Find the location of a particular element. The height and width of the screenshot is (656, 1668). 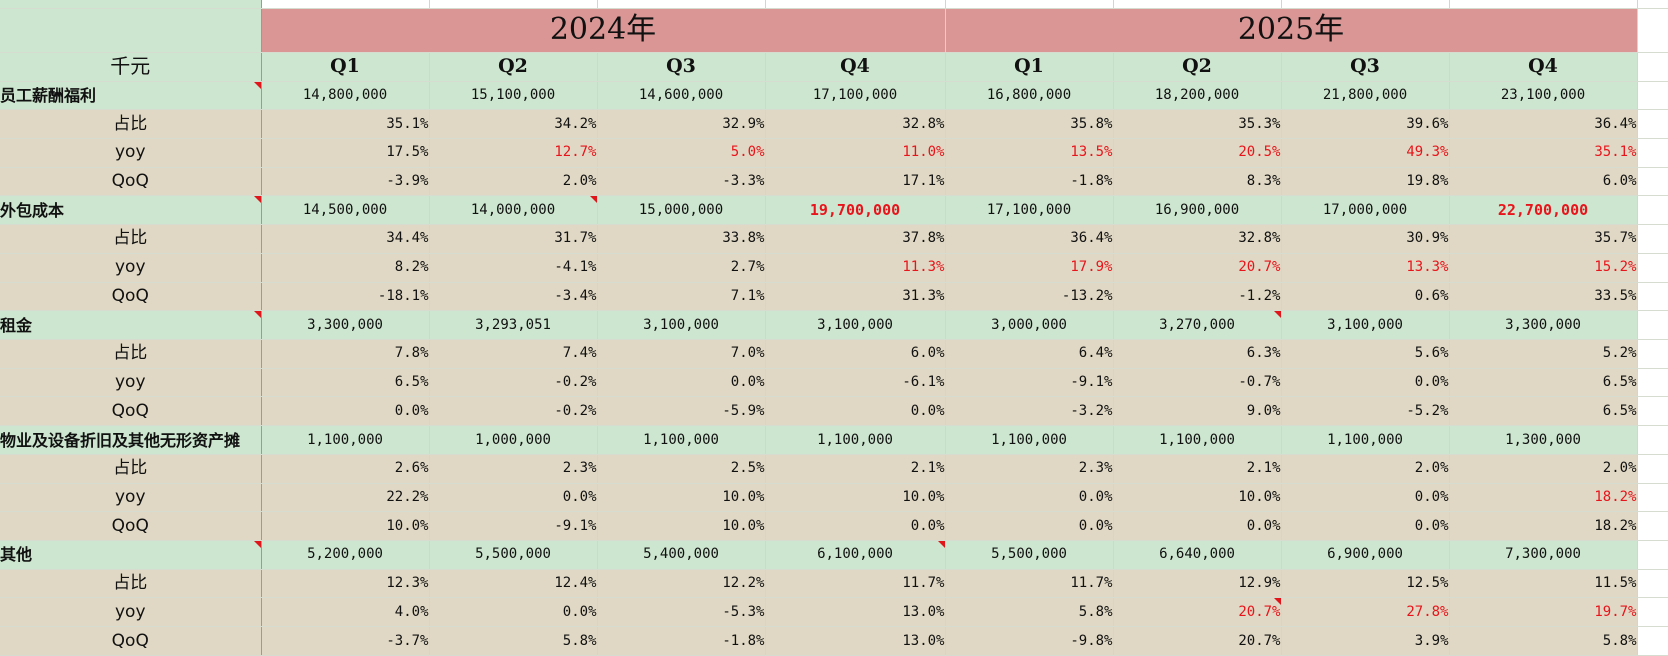

category-value-cell: 19,700,000 is located at coordinates (855, 210).